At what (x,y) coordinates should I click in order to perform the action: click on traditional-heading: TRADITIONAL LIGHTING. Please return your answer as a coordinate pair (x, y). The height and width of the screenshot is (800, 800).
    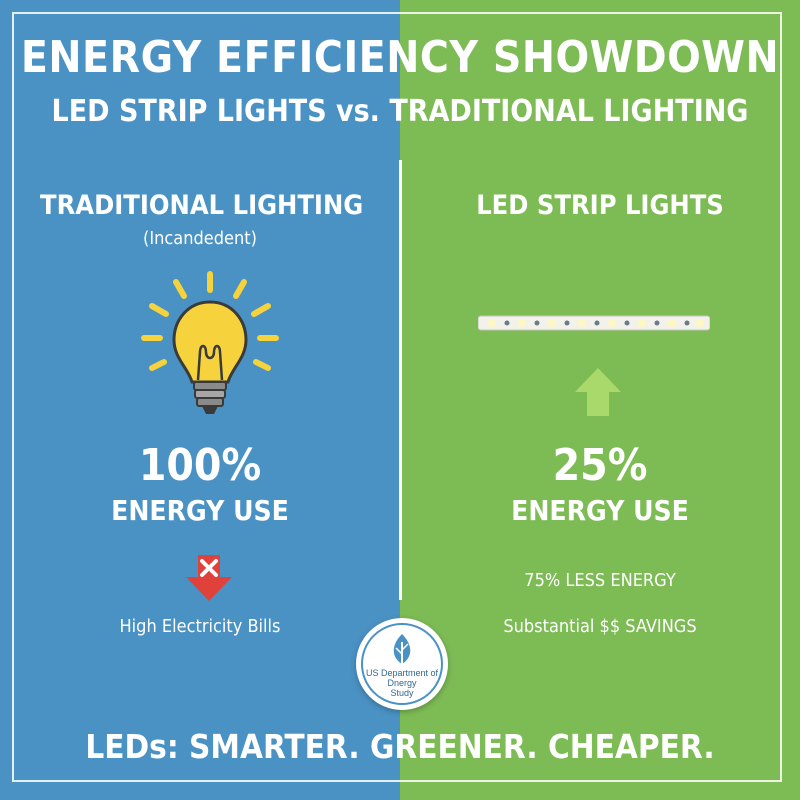
    Looking at the image, I should click on (202, 205).